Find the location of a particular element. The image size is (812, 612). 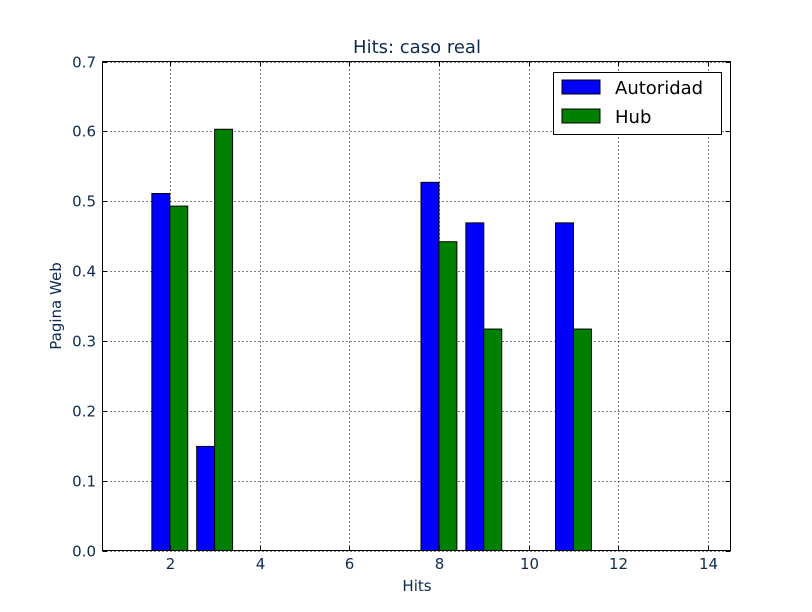

y-tick-label: 0.5 is located at coordinates (84, 202).